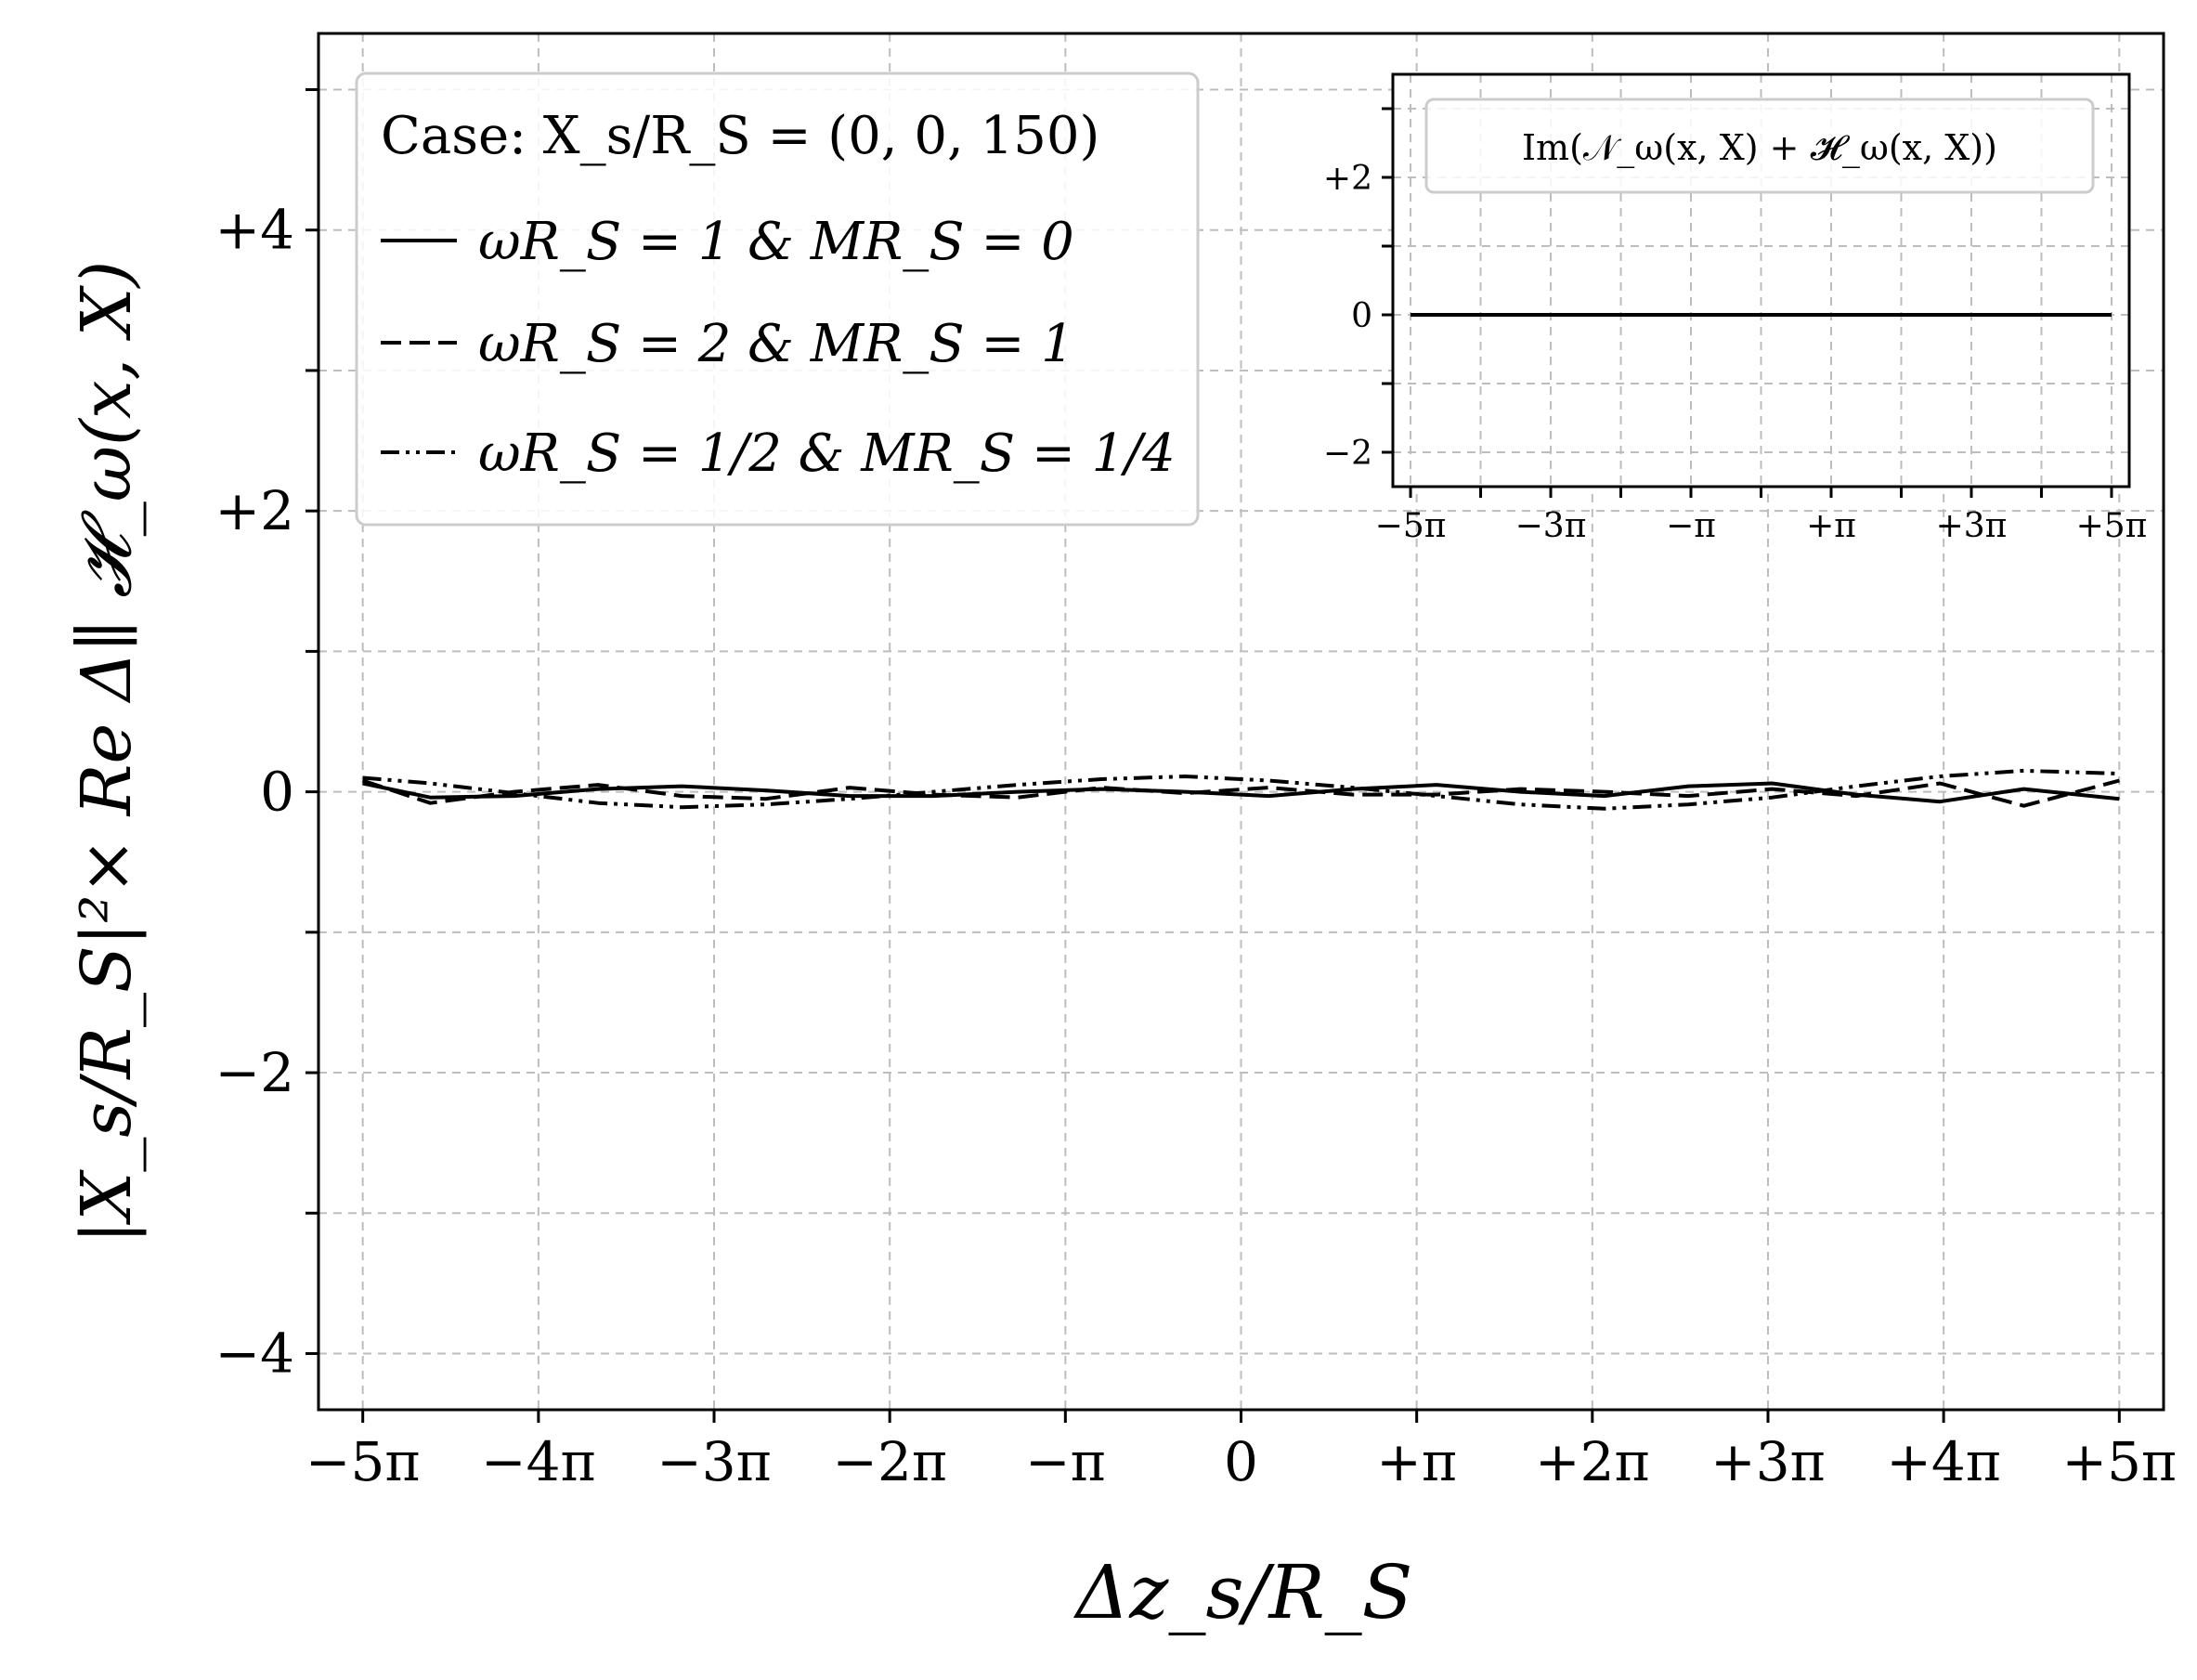 This screenshot has width=2197, height=1680. Describe the element at coordinates (1943, 1461) in the screenshot. I see `x-tick-label: +4π` at that location.